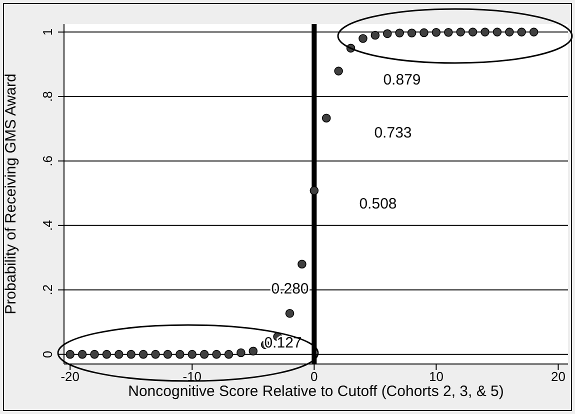 Image resolution: width=575 pixels, height=414 pixels. Describe the element at coordinates (436, 376) in the screenshot. I see `x-tick-label: 10` at that location.